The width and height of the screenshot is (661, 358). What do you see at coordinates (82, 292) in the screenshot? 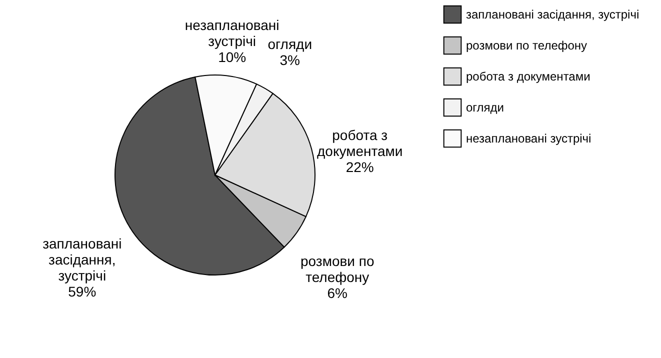
I see `data-label: 59%` at bounding box center [82, 292].